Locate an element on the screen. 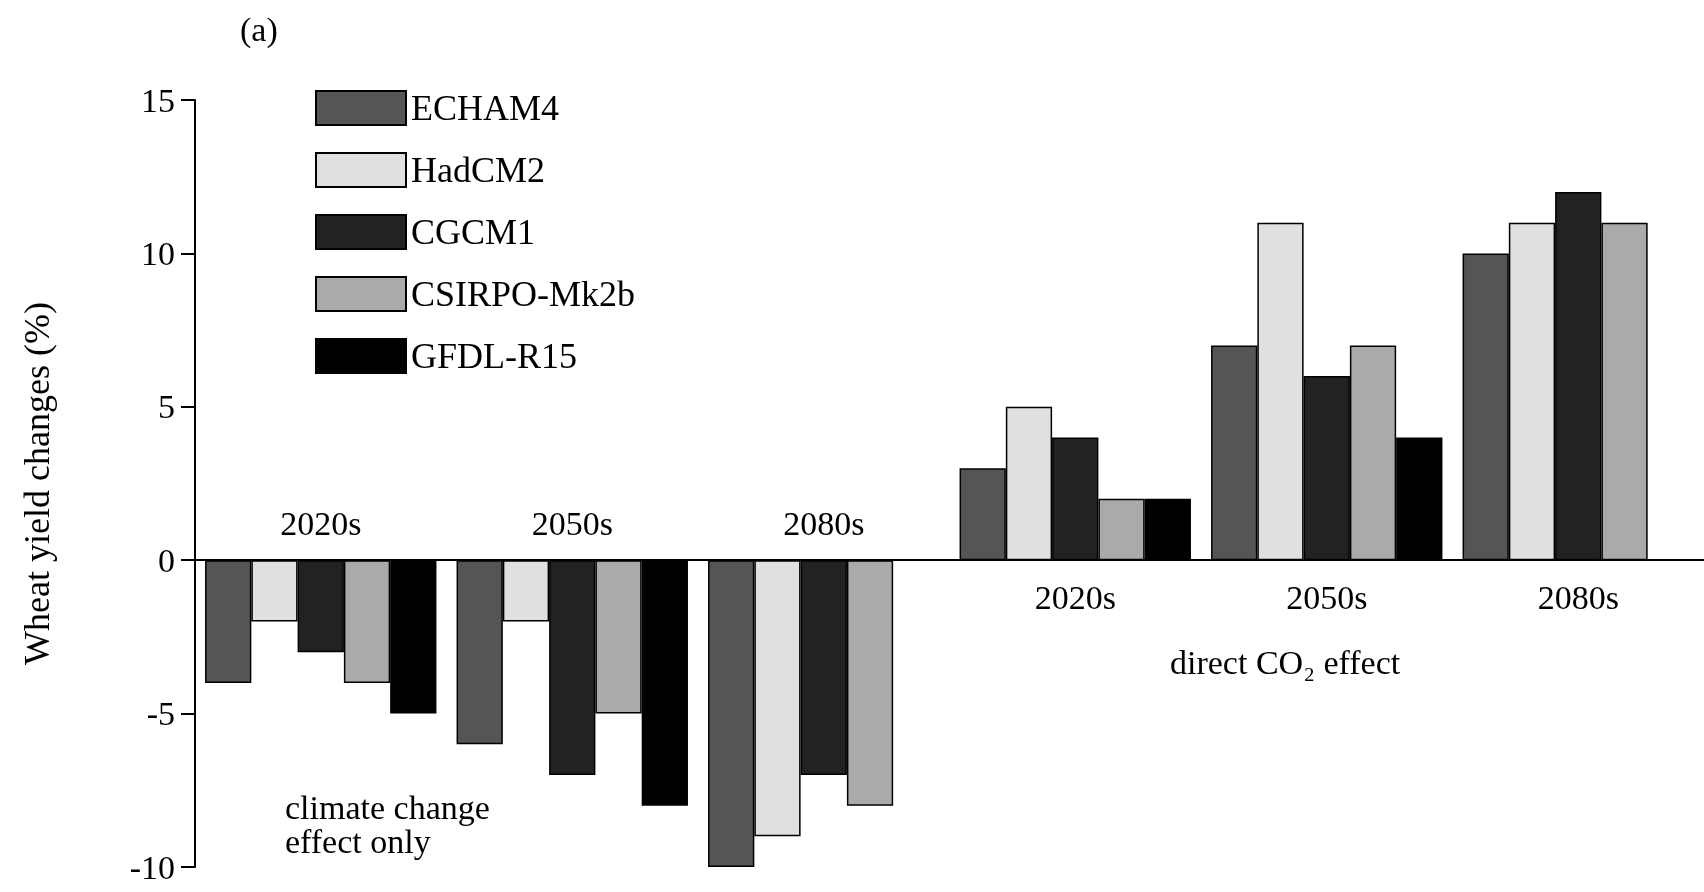  legend-label: CGCM1 is located at coordinates (473, 232).